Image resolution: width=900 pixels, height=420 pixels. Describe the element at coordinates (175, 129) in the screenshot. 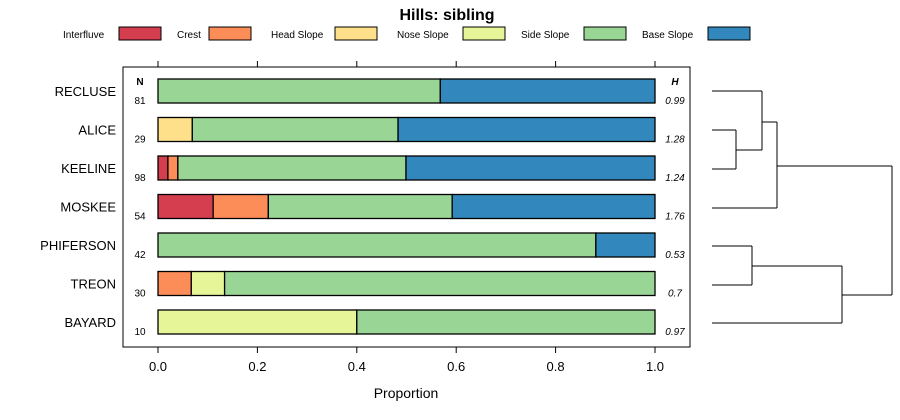

I see `bar-alice-head-slope` at that location.